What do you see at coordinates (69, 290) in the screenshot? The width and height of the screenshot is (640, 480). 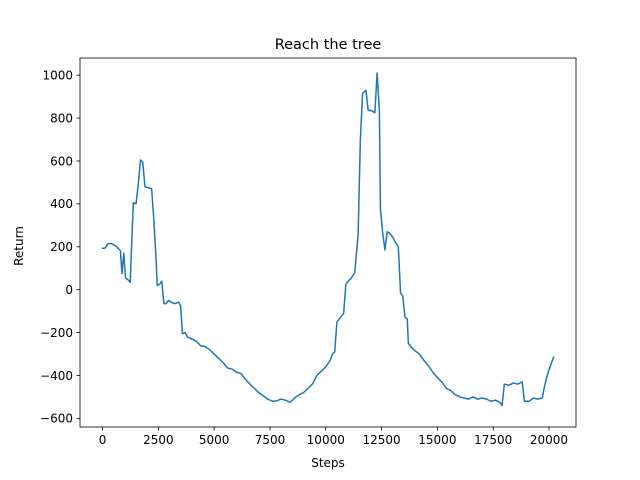 I see `y-tick-label: 0` at bounding box center [69, 290].